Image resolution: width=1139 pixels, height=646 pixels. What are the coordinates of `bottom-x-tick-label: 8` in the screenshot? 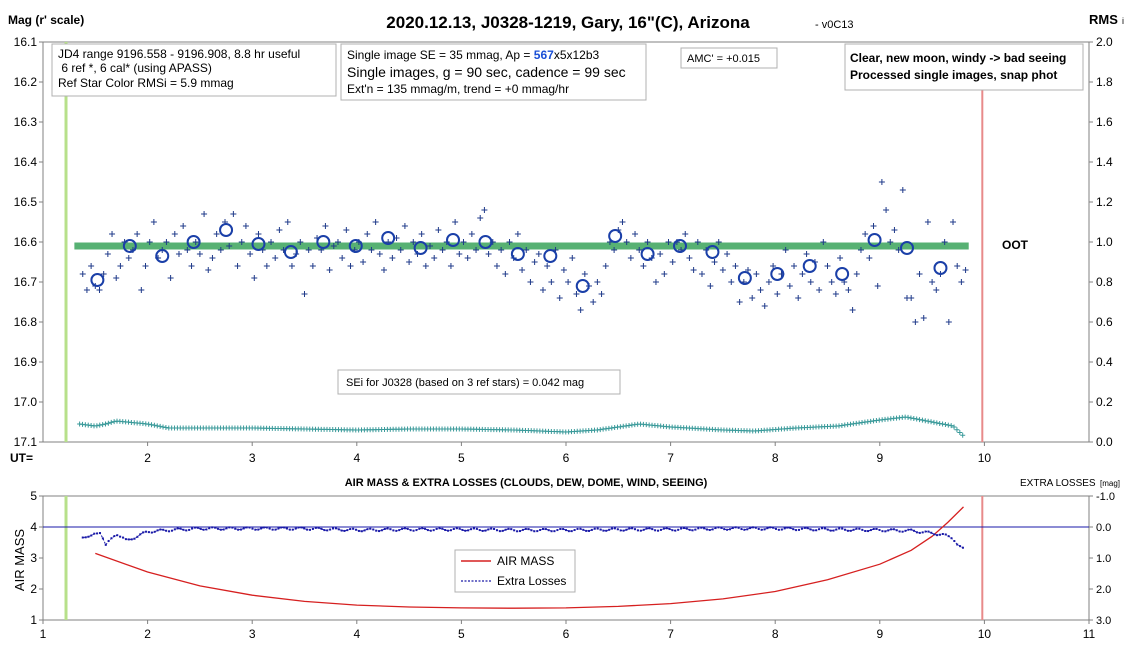 It's located at (775, 634).